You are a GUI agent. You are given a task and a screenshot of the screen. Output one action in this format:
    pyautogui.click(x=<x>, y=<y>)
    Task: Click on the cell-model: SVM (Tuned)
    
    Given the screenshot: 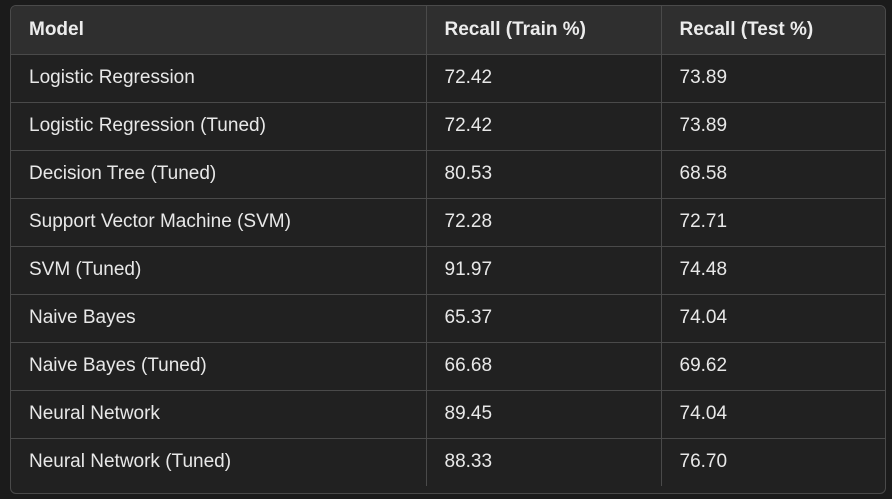 What is the action you would take?
    pyautogui.click(x=218, y=269)
    